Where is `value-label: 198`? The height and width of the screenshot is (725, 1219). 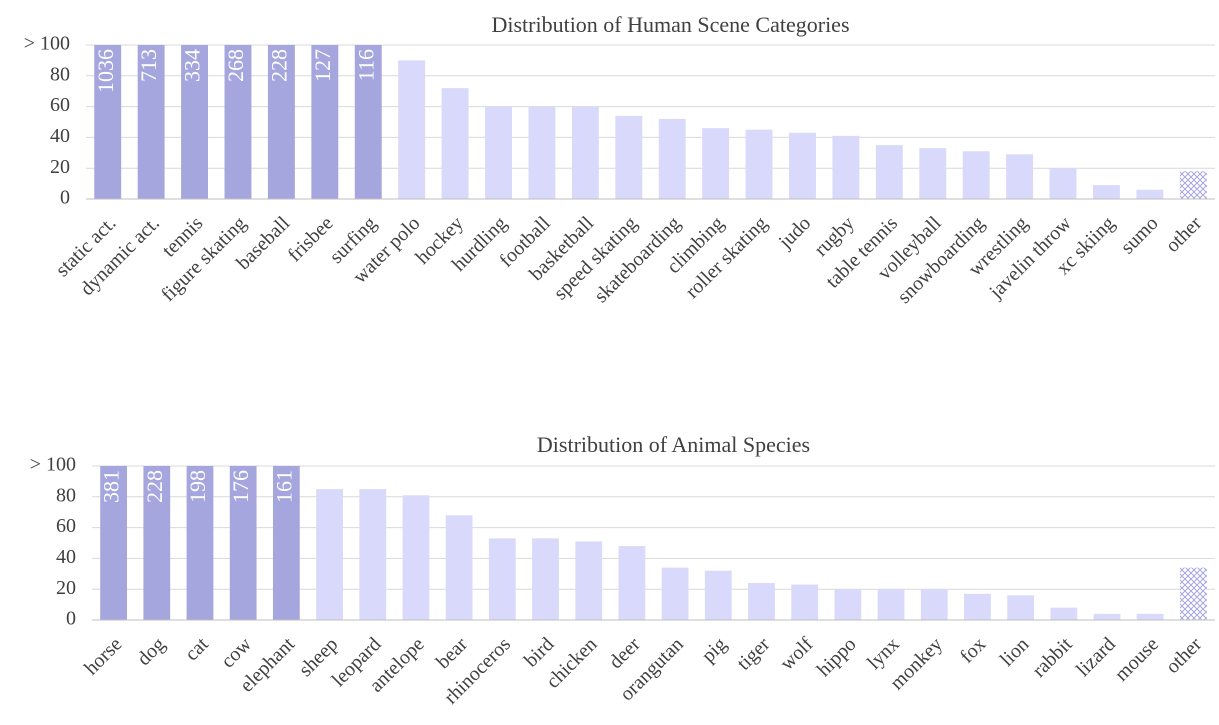 value-label: 198 is located at coordinates (197, 486).